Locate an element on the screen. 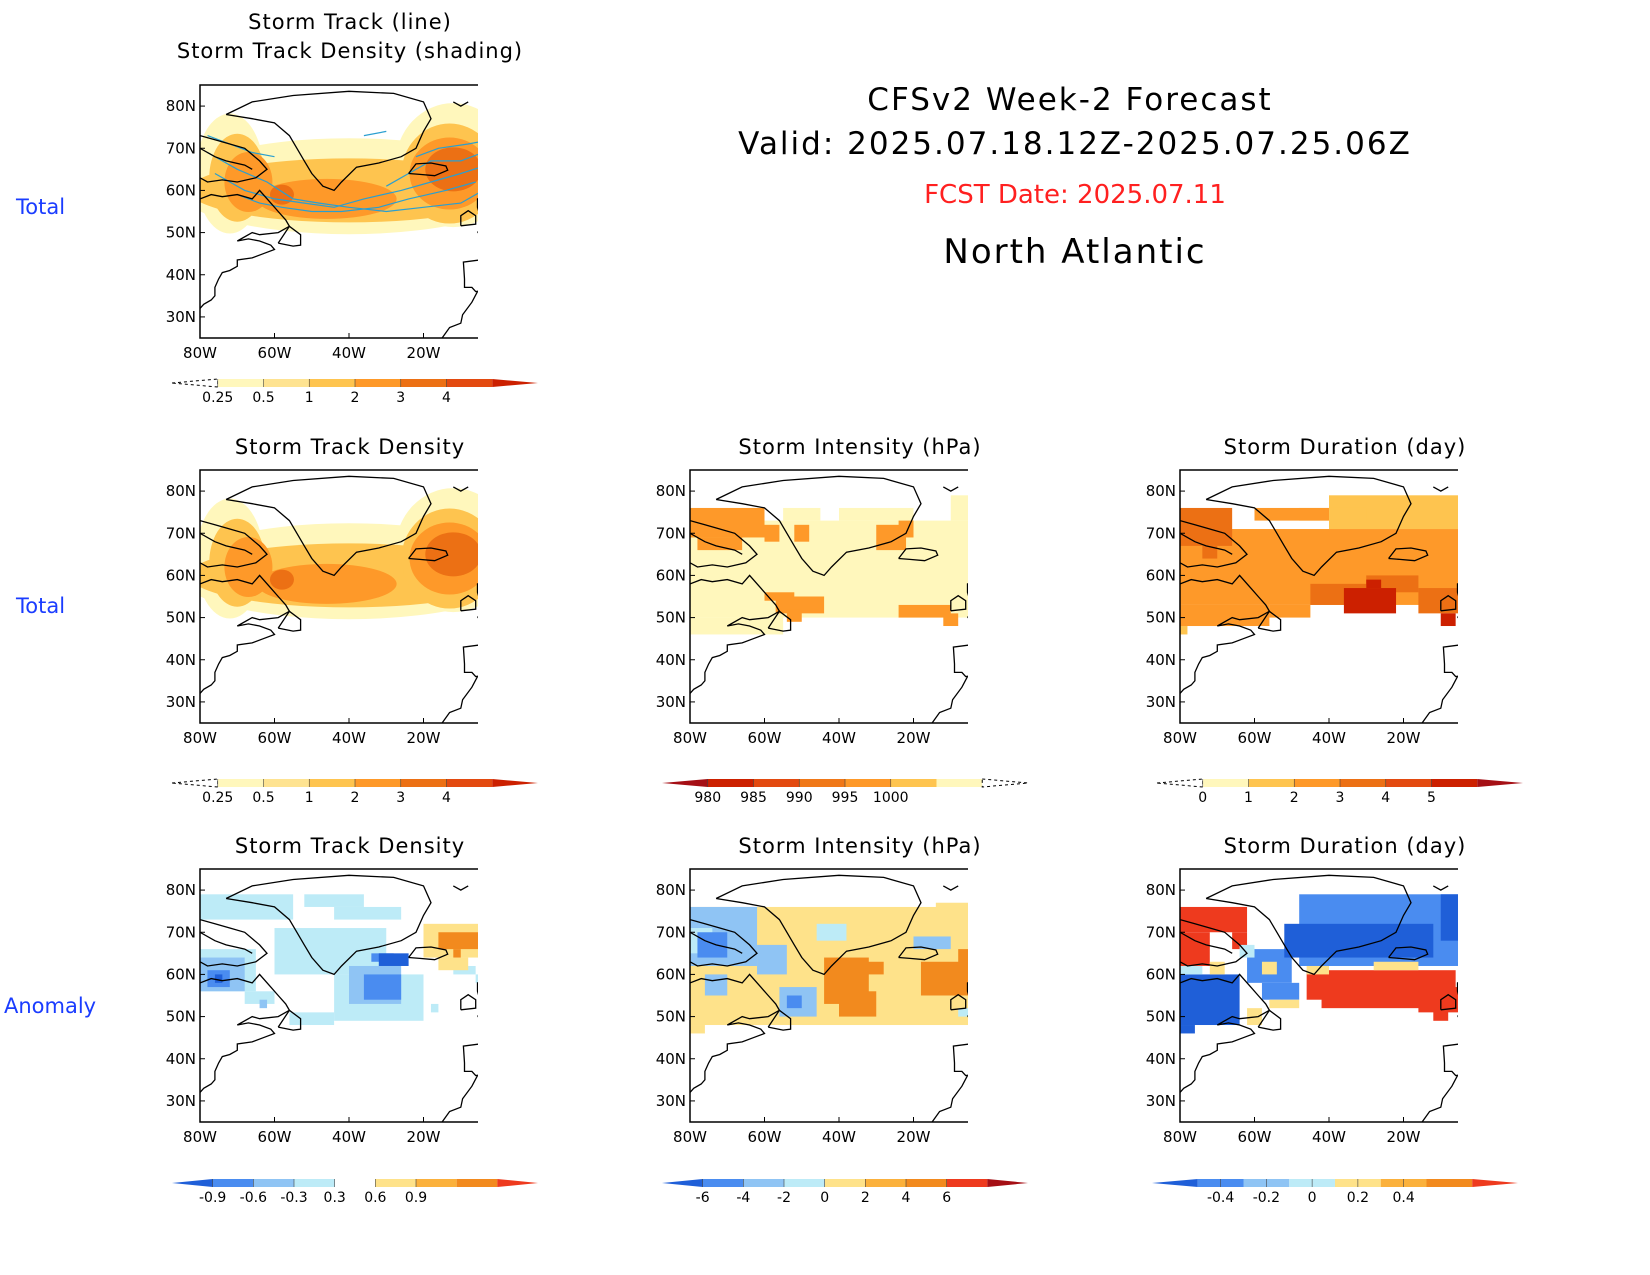 The height and width of the screenshot is (1275, 1650). colorbar-label: 0.4 is located at coordinates (1403, 1198).